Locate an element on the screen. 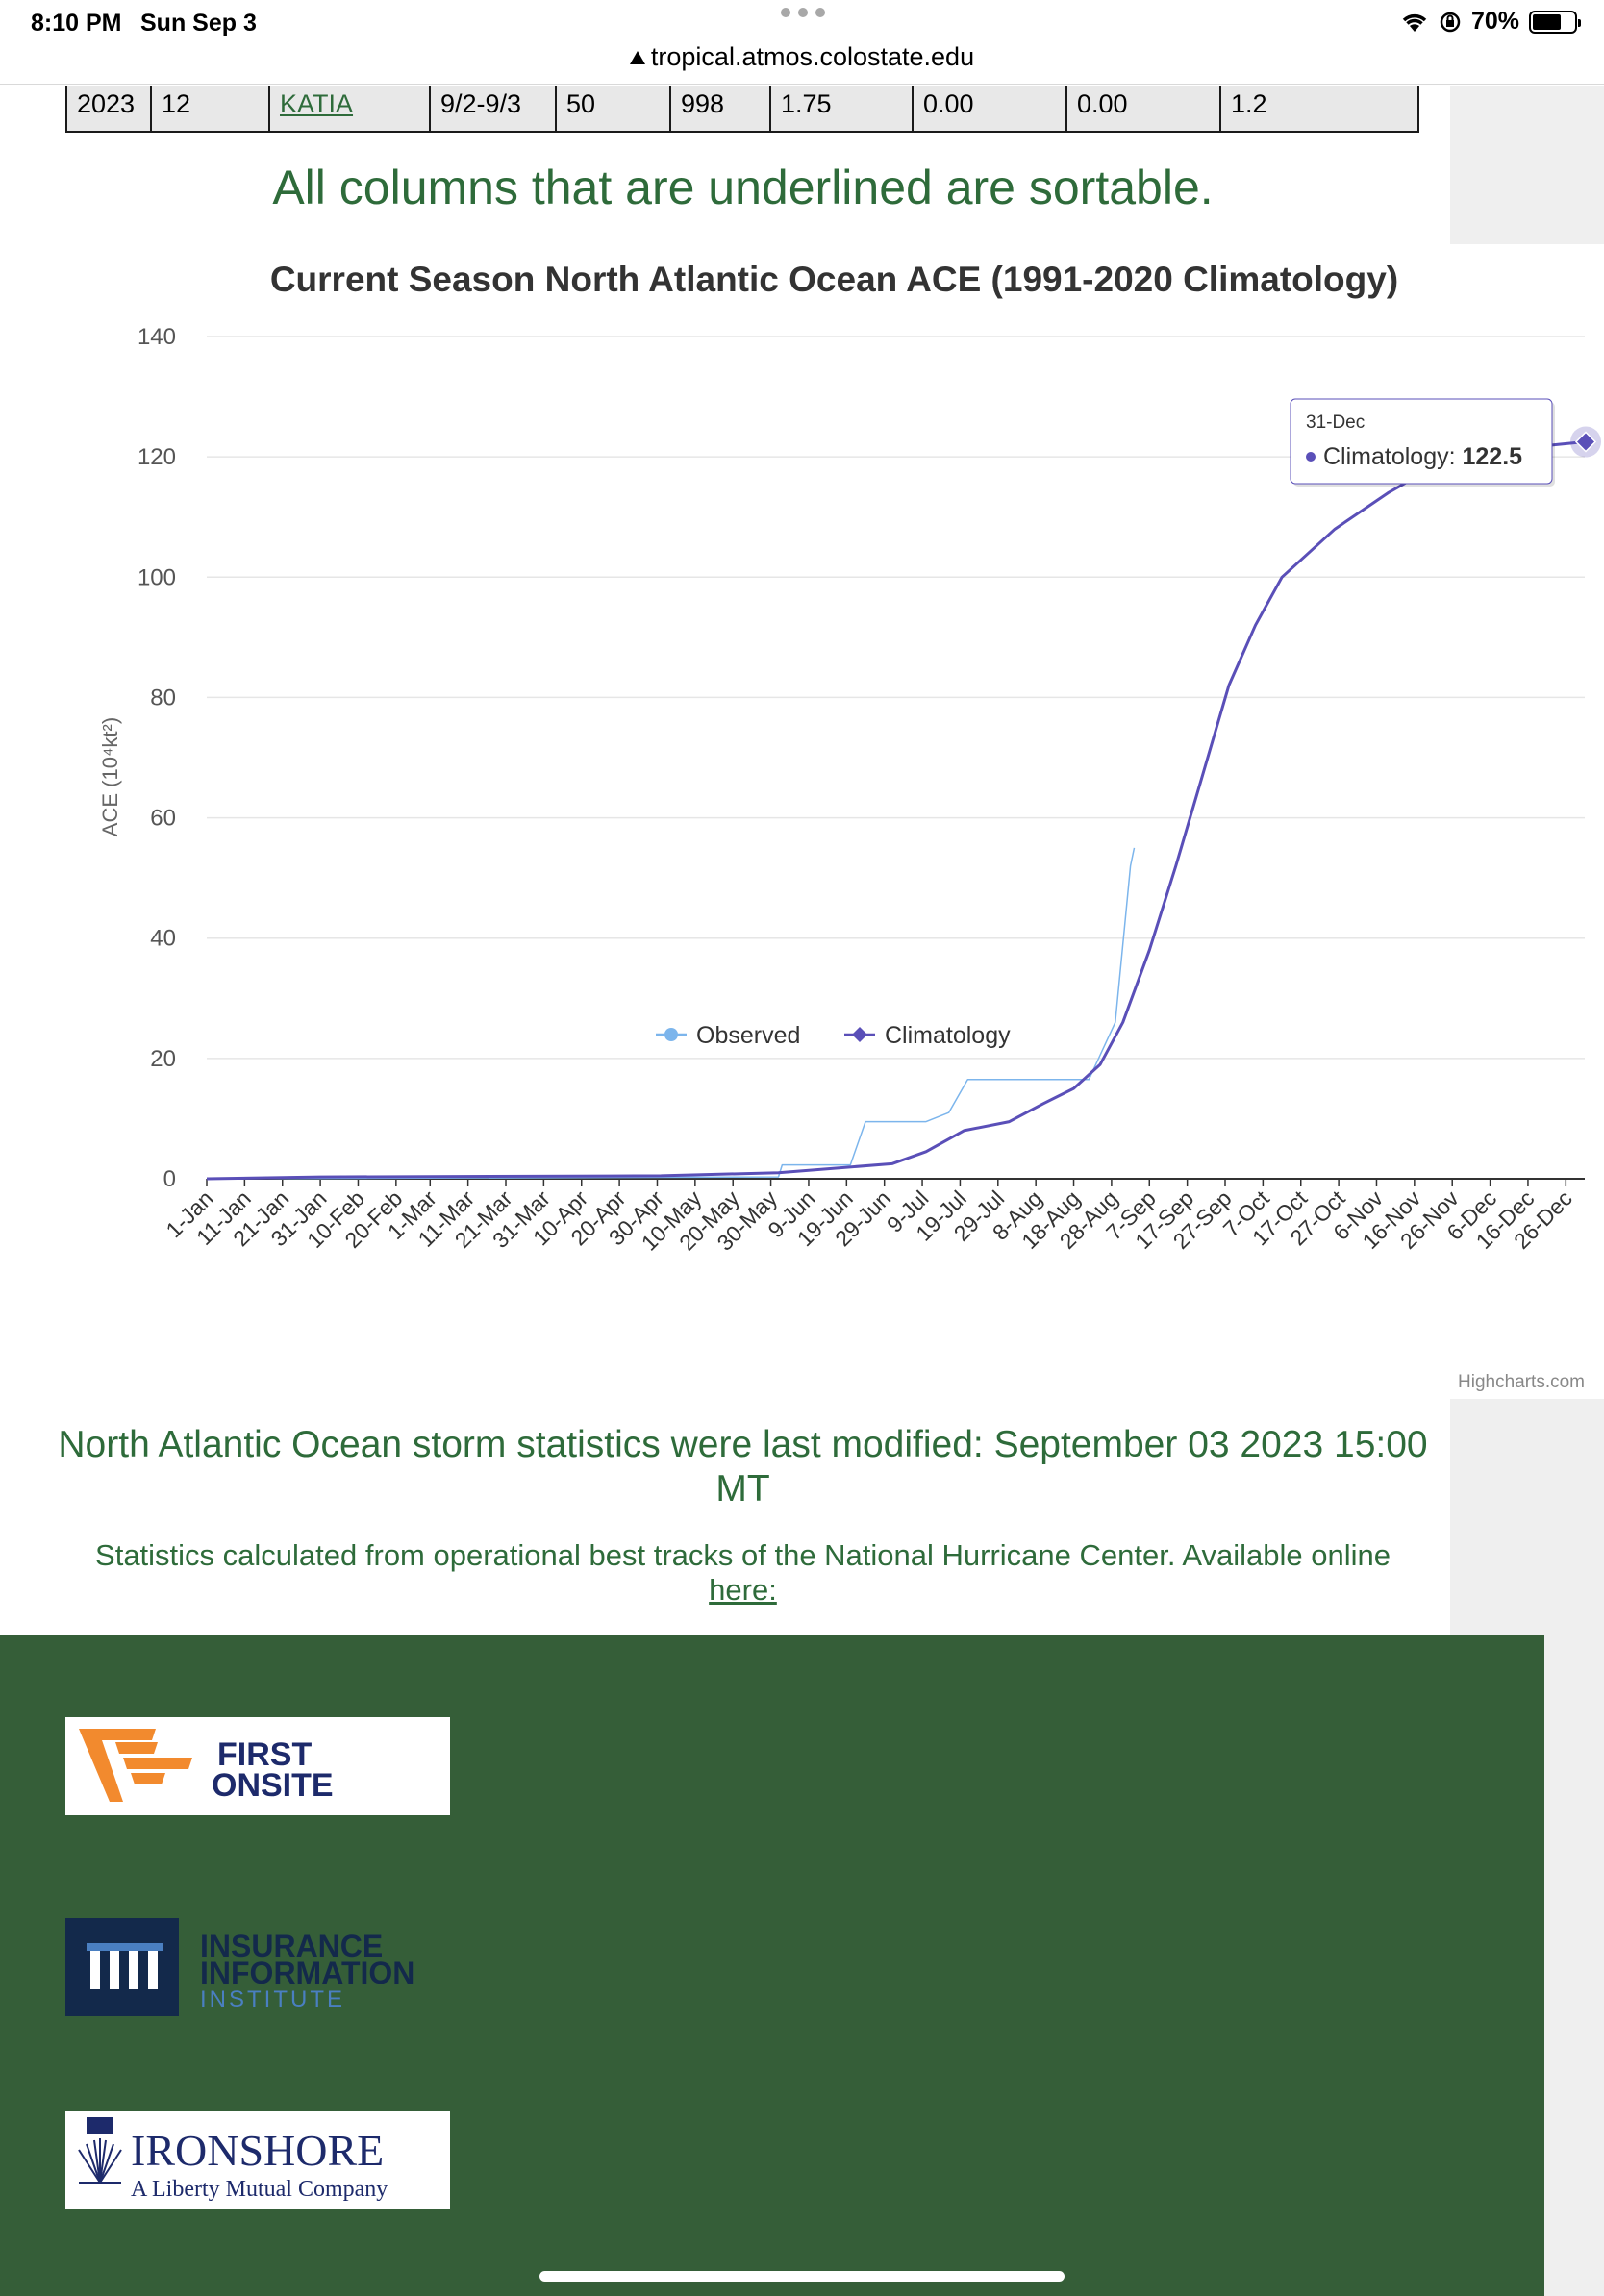 This screenshot has width=1604, height=2296. y-axis-ticks: 0 20 40 60 80 100 120 140 is located at coordinates (157, 758).